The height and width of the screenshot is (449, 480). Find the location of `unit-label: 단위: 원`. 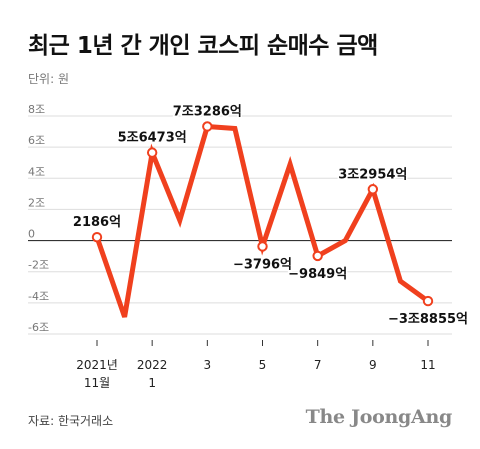

unit-label: 단위: 원 is located at coordinates (48, 79).